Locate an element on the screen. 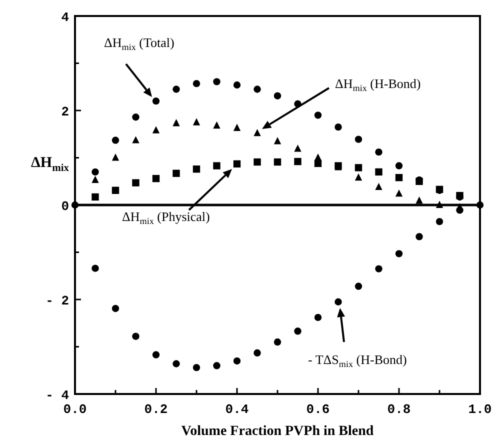  y-tick-label: - 2 is located at coordinates (58, 301).